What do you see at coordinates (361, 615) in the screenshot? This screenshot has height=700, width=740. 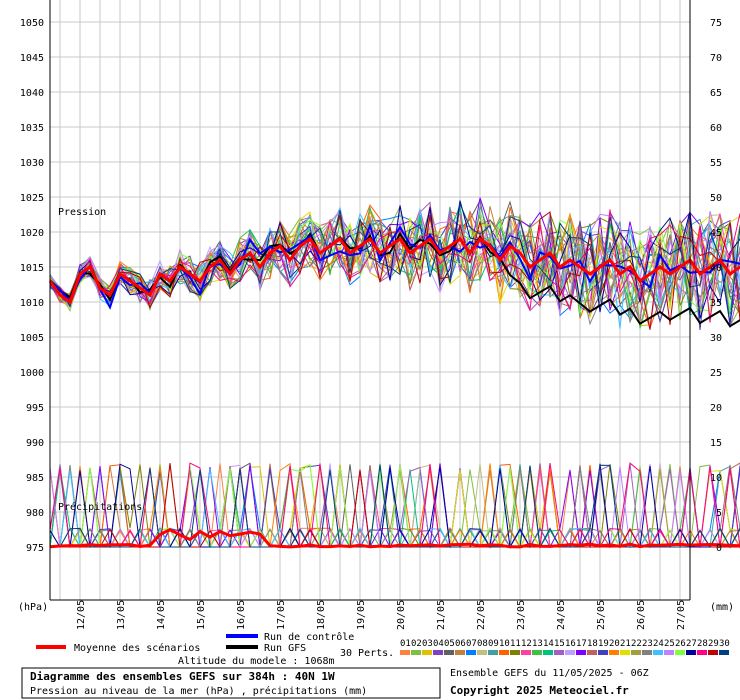 I see `x-tick-label: 19/05` at bounding box center [361, 615].